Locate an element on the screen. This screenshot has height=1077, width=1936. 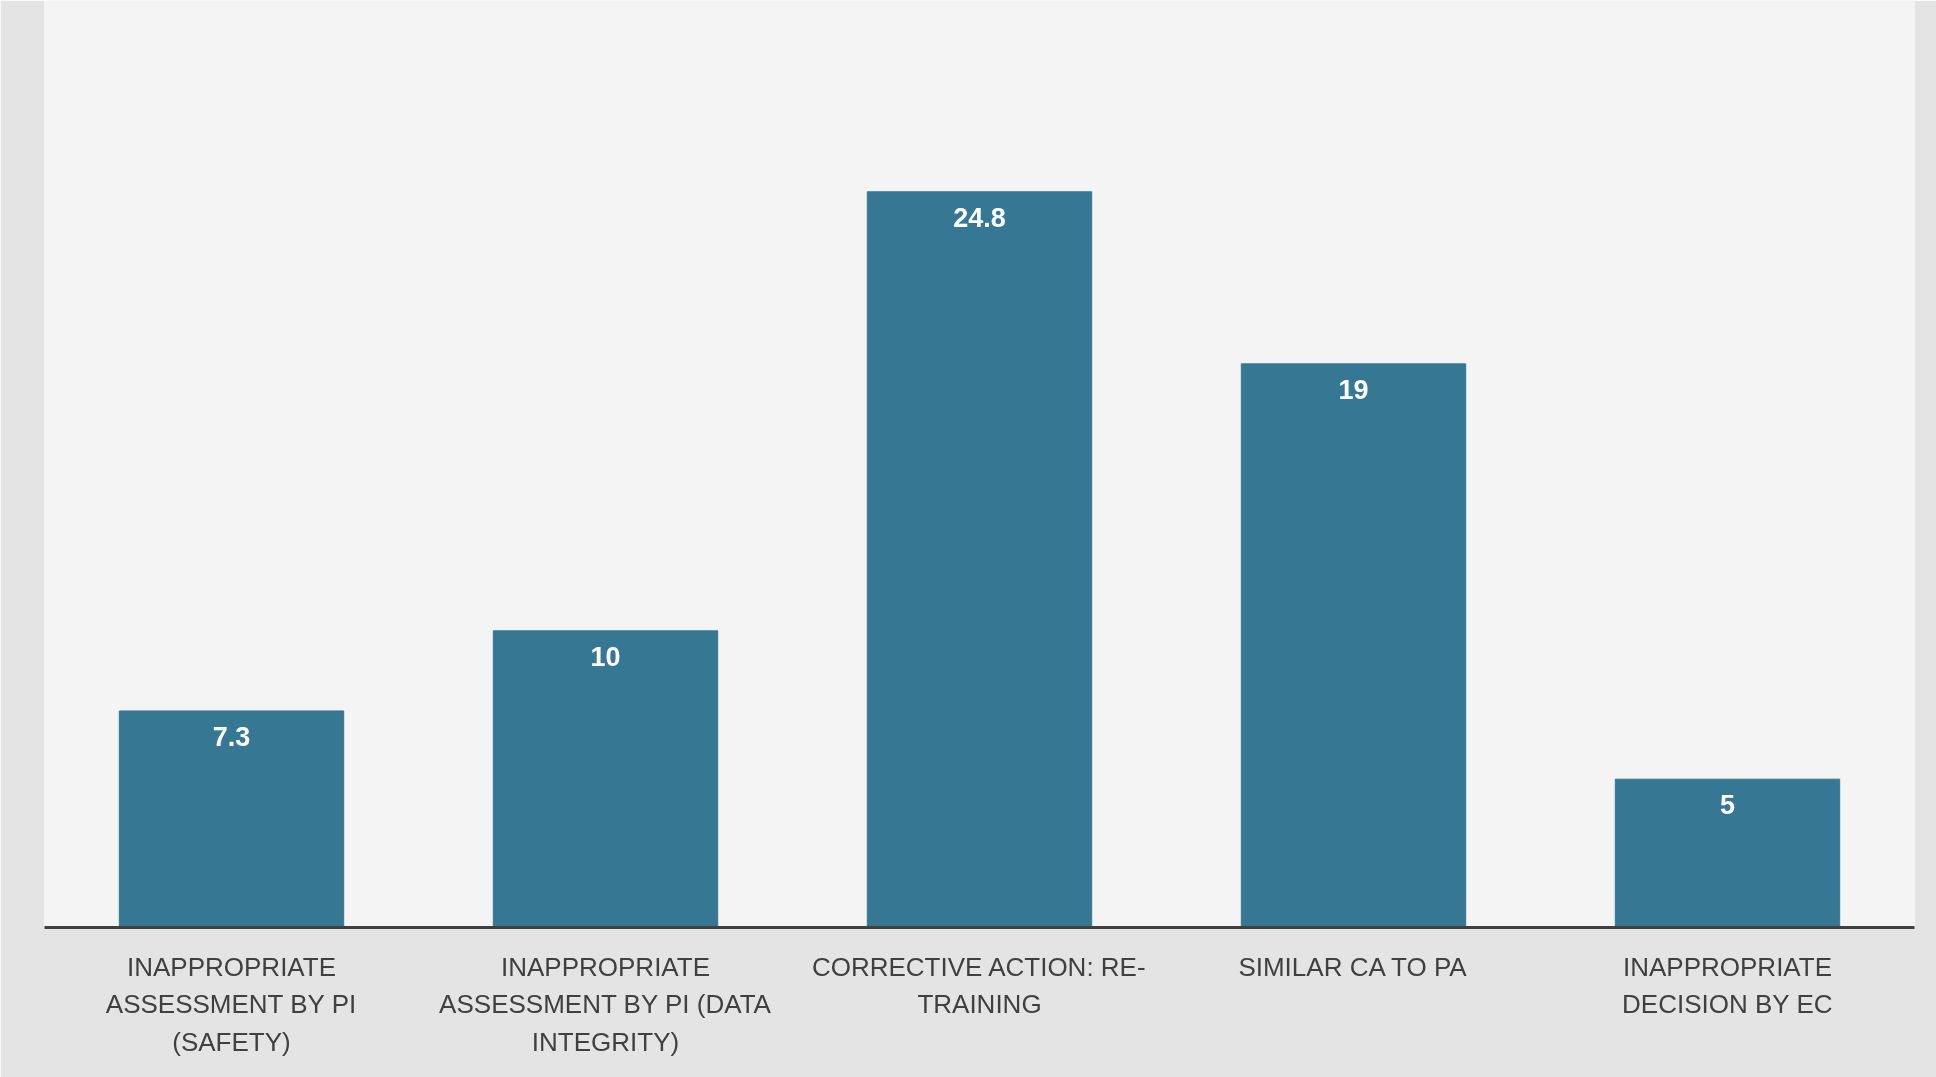
x-tick-label: INAPPROPRIATE ASSESSMENT BY PI (SAFETY) is located at coordinates (231, 1004).